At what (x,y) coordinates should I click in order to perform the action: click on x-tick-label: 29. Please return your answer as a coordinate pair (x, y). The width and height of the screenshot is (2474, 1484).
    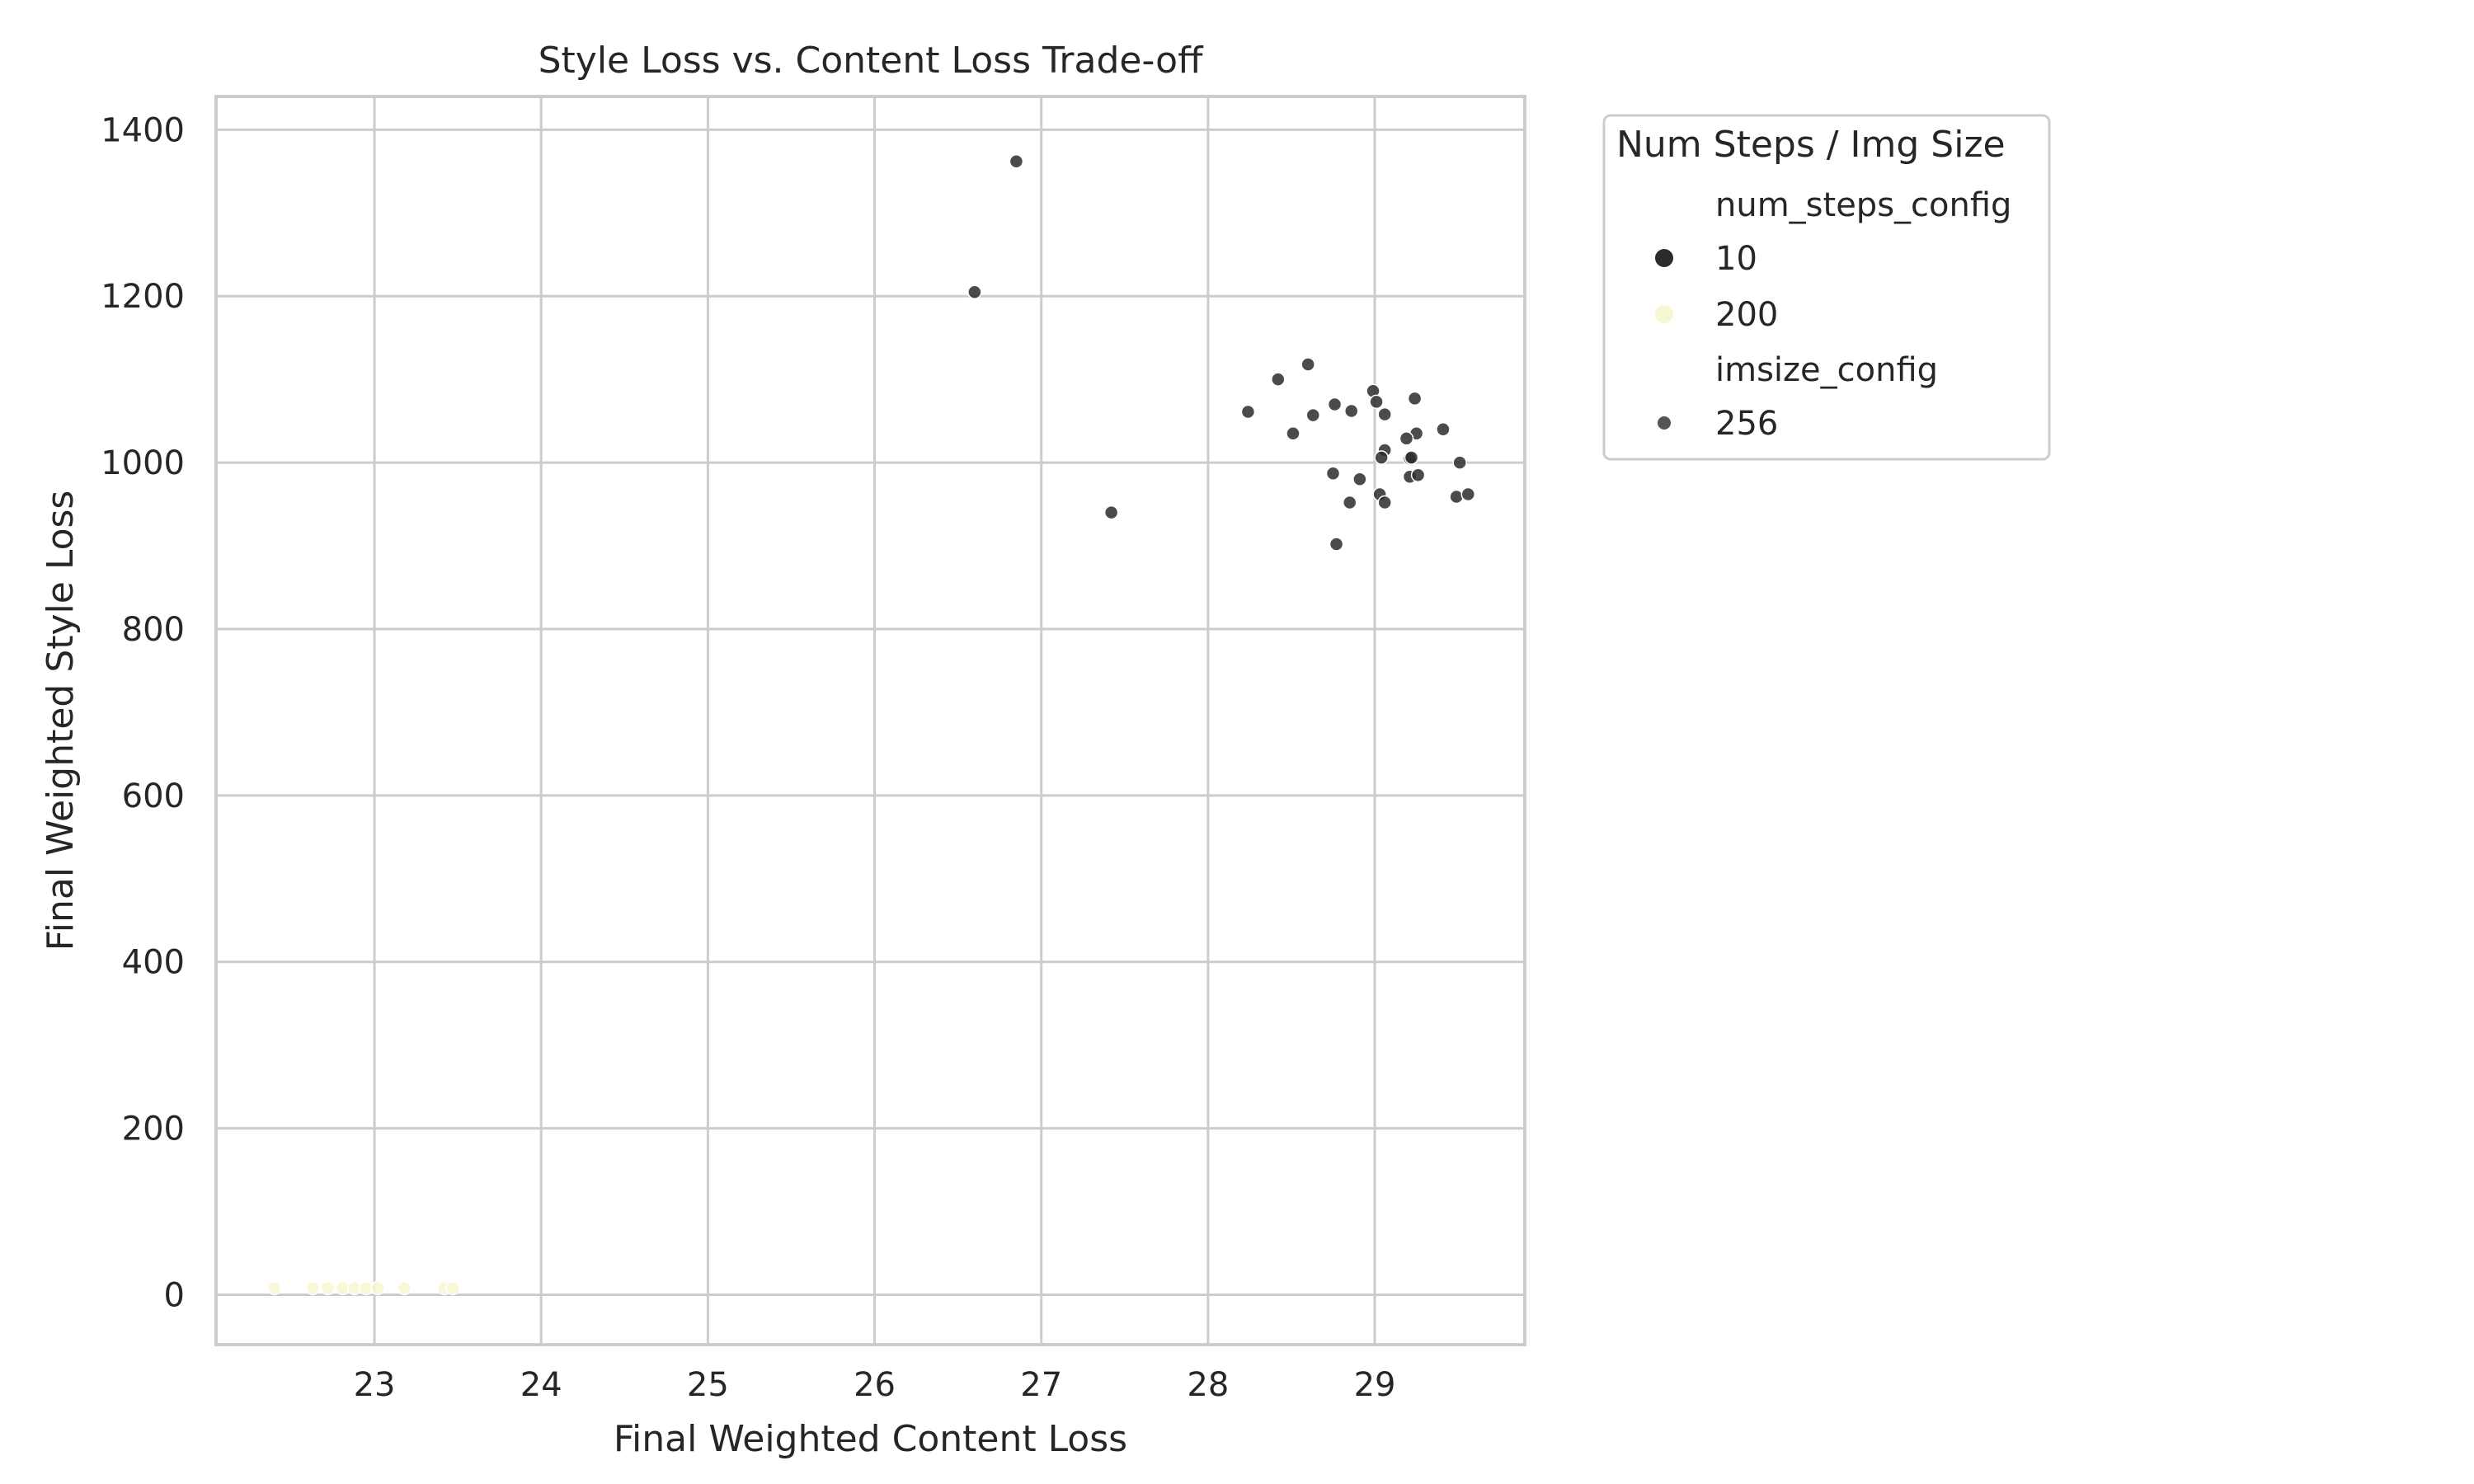
    Looking at the image, I should click on (1375, 1385).